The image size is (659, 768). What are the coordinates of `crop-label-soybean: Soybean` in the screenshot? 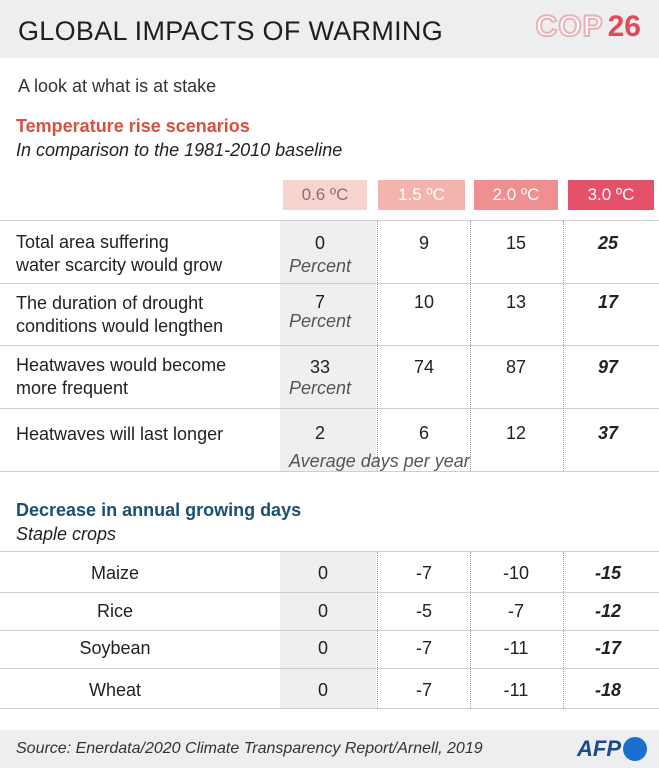 It's located at (115, 648).